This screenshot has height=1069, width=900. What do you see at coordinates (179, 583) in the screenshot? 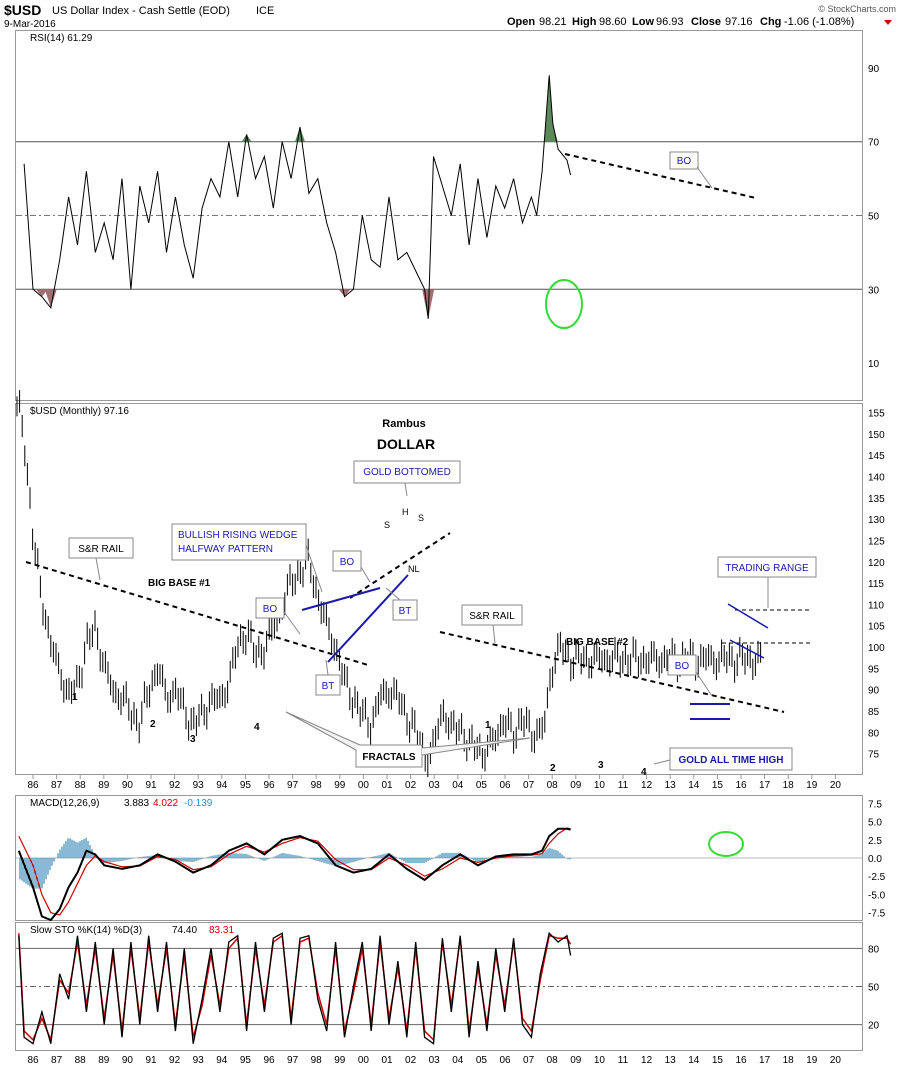
I see `big-base-1-label: BIG BASE #1` at bounding box center [179, 583].